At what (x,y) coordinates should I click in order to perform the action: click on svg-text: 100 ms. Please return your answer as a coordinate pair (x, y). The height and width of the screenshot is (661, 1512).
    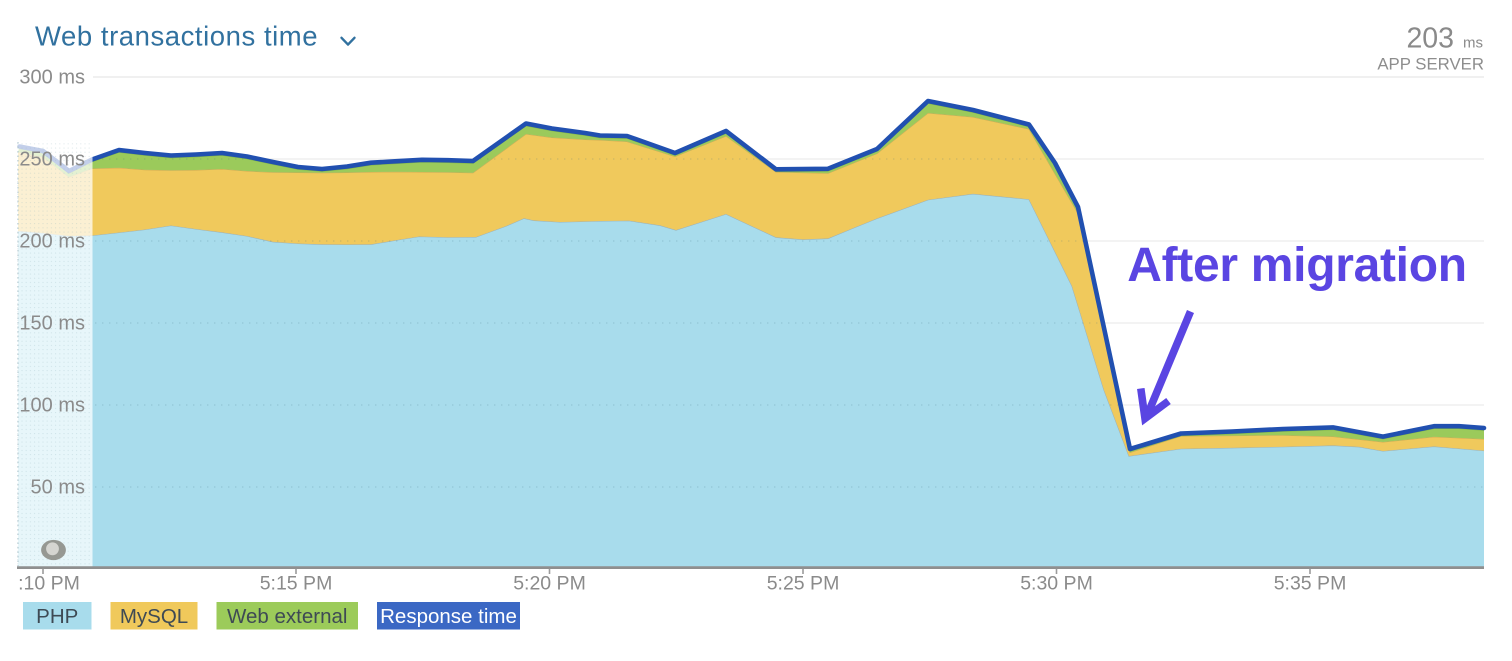
    Looking at the image, I should click on (52, 406).